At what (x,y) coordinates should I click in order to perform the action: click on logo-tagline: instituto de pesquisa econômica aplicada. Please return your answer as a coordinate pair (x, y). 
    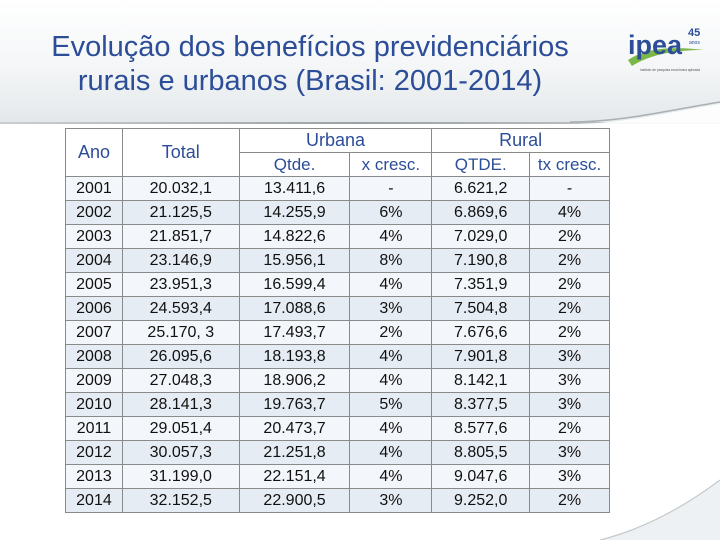
    Looking at the image, I should click on (670, 70).